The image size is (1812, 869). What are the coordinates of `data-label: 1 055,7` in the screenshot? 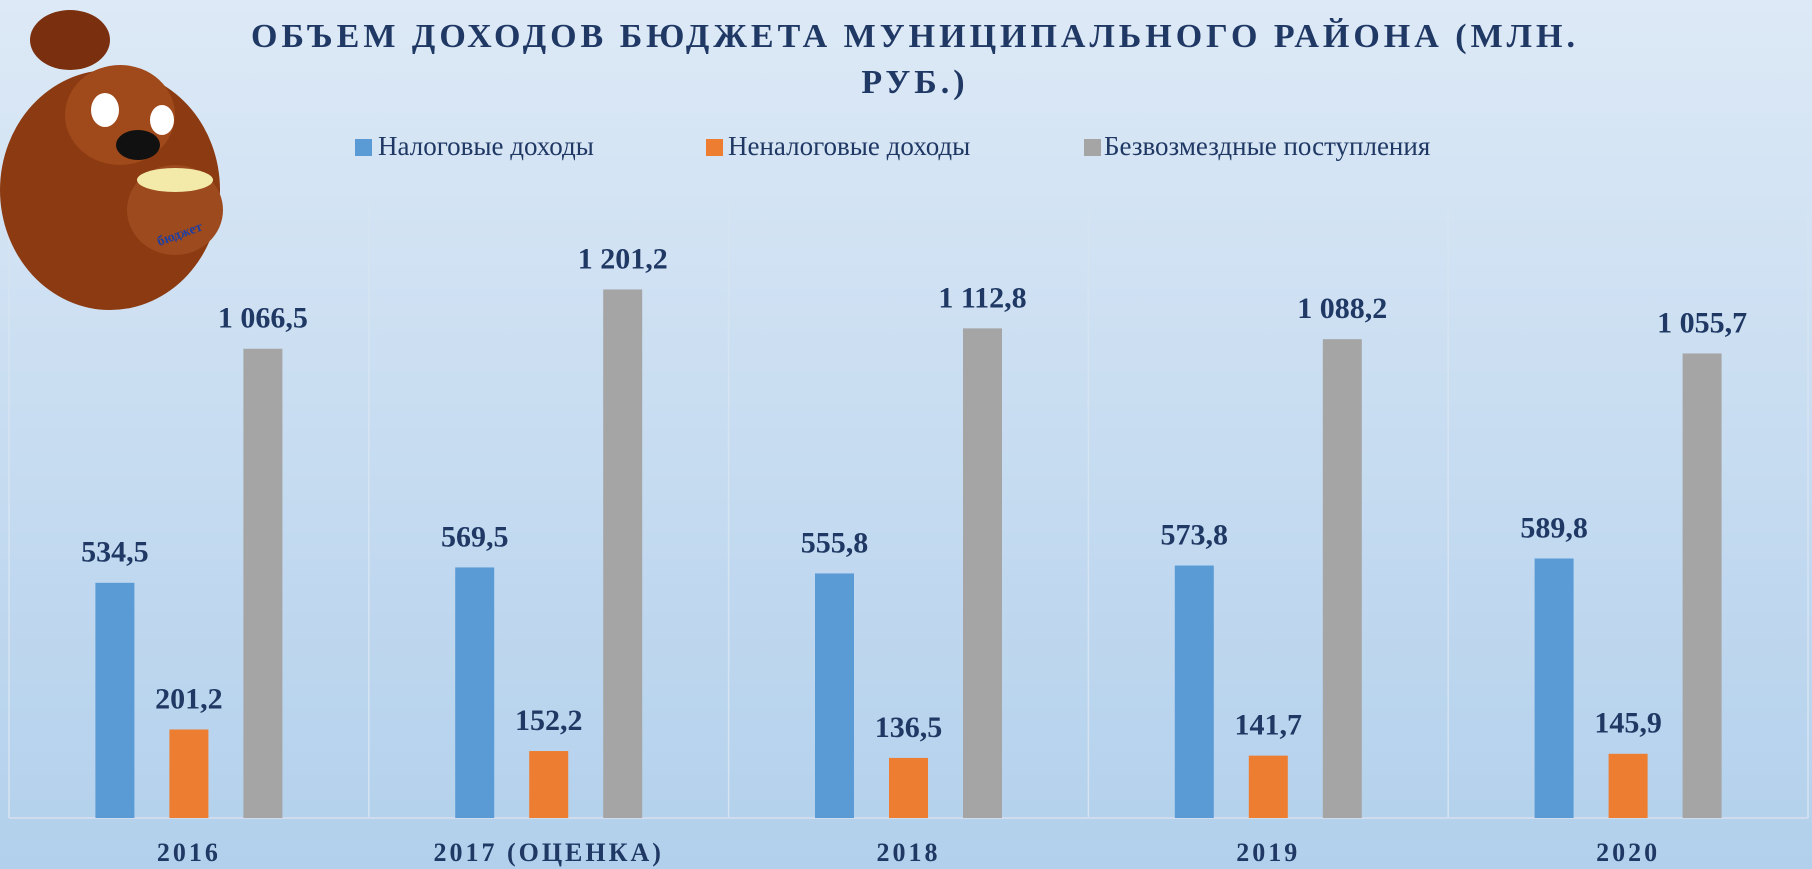 It's located at (1702, 322).